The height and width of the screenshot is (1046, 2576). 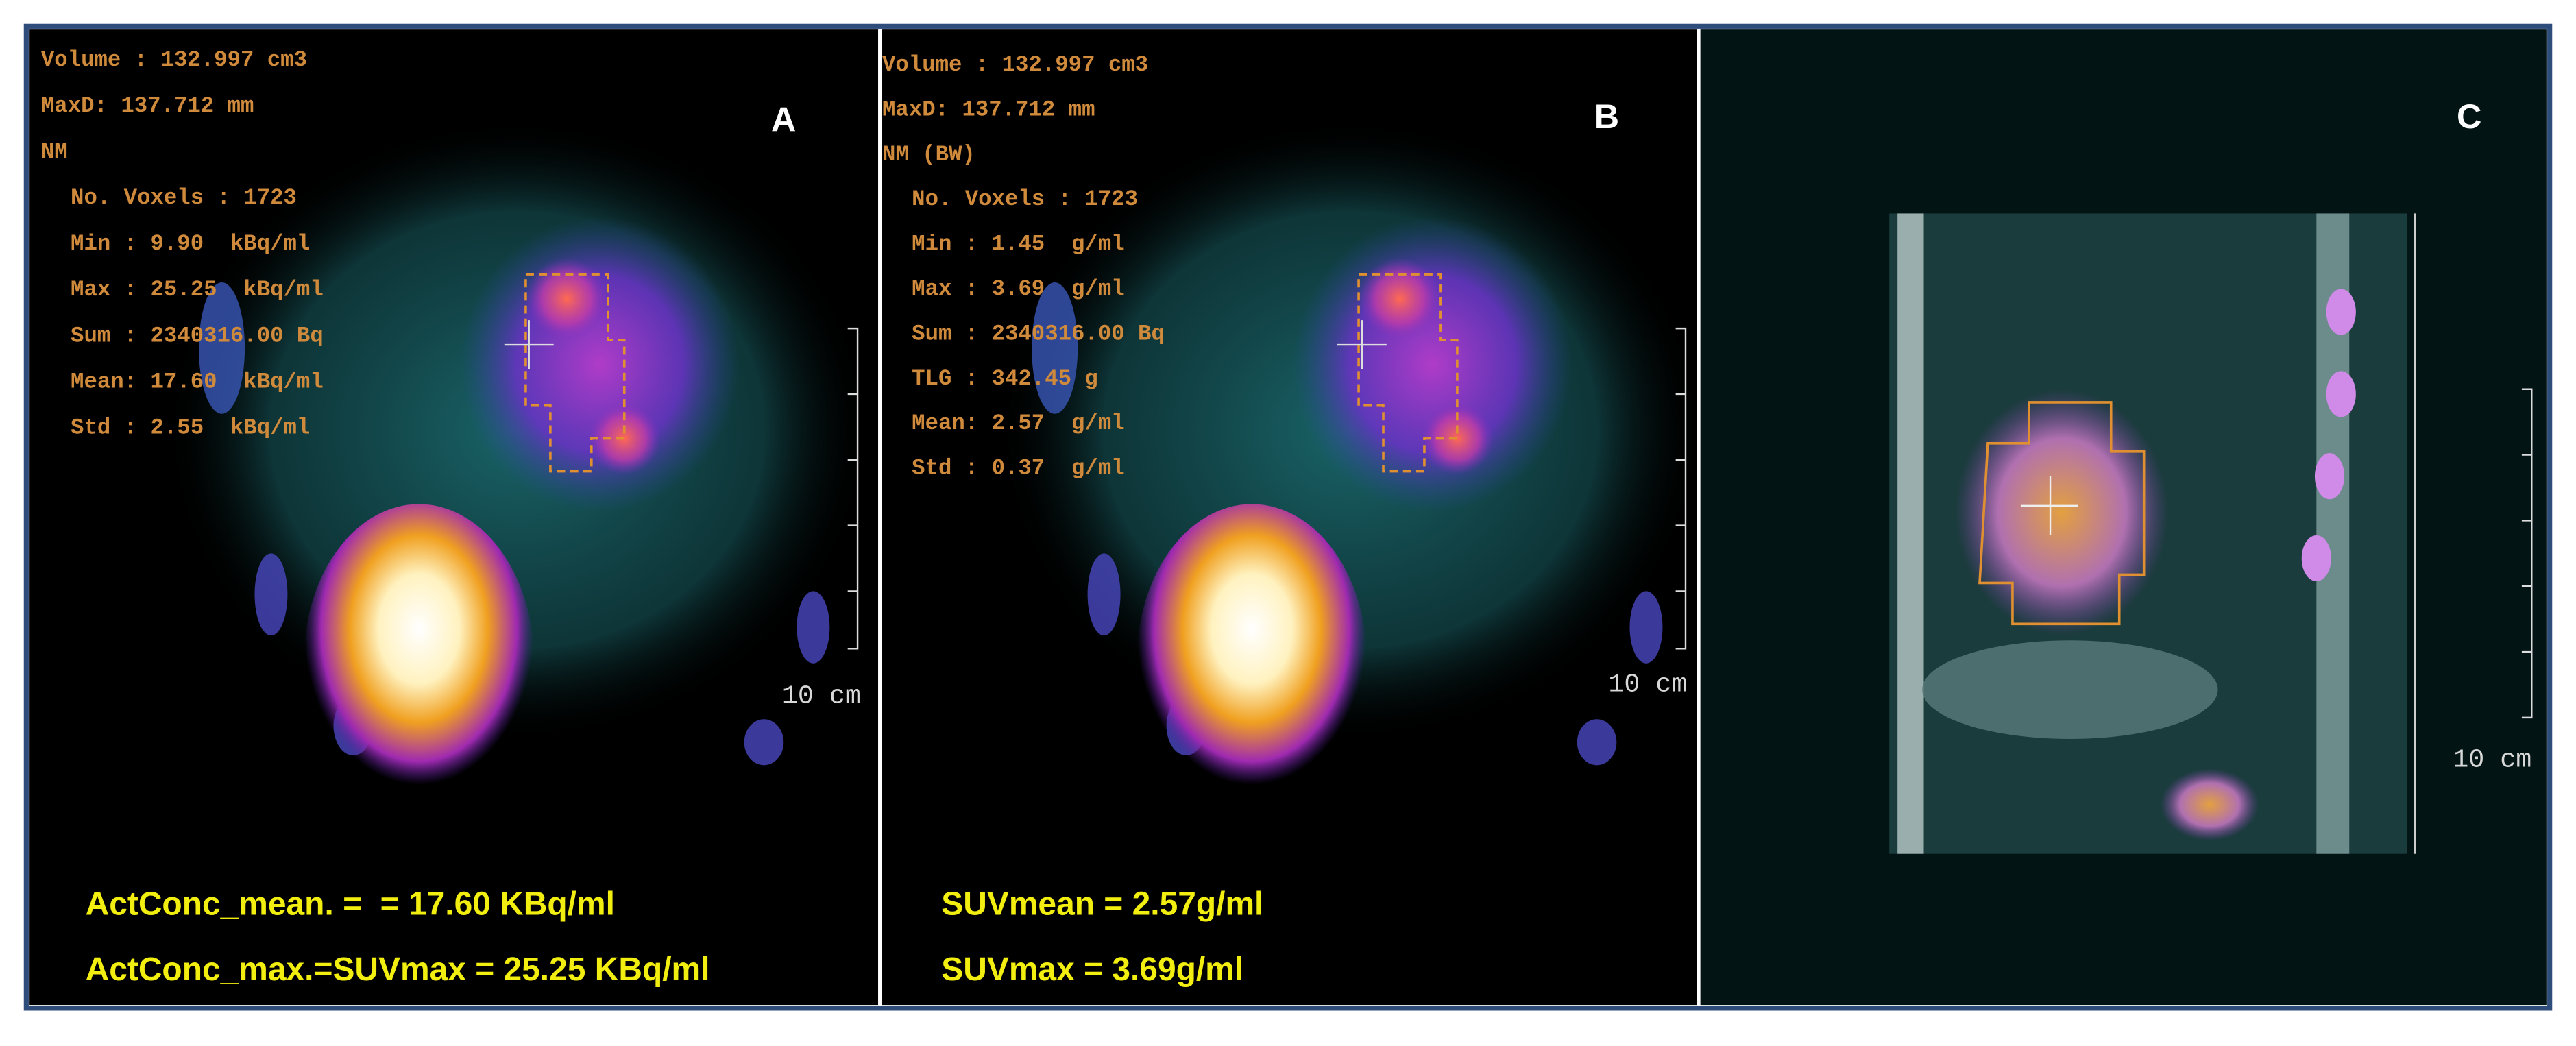 What do you see at coordinates (190, 427) in the screenshot?
I see `stat-line: Std : 2.55 kBq/ml` at bounding box center [190, 427].